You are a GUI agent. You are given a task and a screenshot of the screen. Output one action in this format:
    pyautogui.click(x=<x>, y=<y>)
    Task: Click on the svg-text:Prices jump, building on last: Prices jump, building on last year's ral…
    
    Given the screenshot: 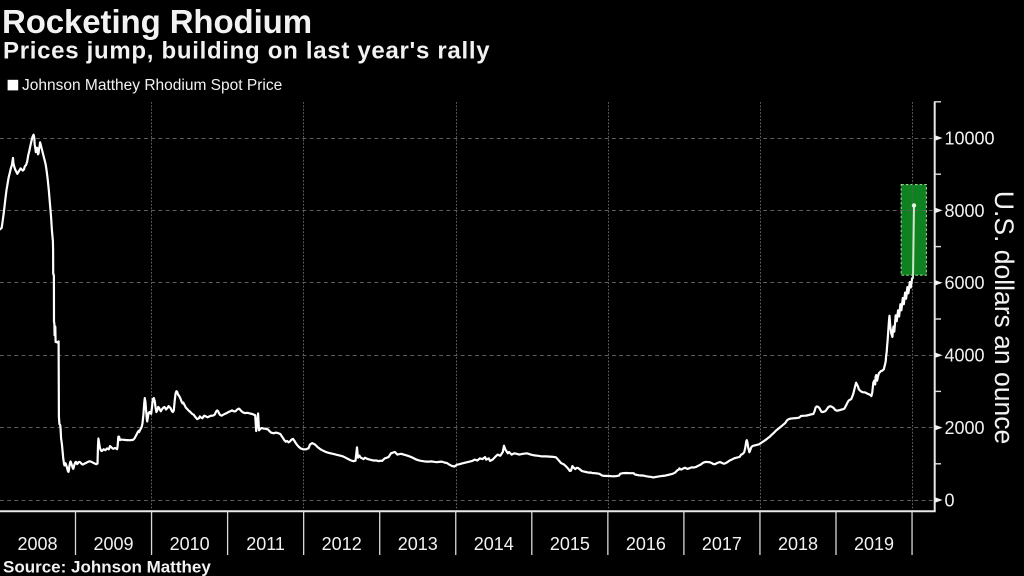 What is the action you would take?
    pyautogui.click(x=246, y=50)
    